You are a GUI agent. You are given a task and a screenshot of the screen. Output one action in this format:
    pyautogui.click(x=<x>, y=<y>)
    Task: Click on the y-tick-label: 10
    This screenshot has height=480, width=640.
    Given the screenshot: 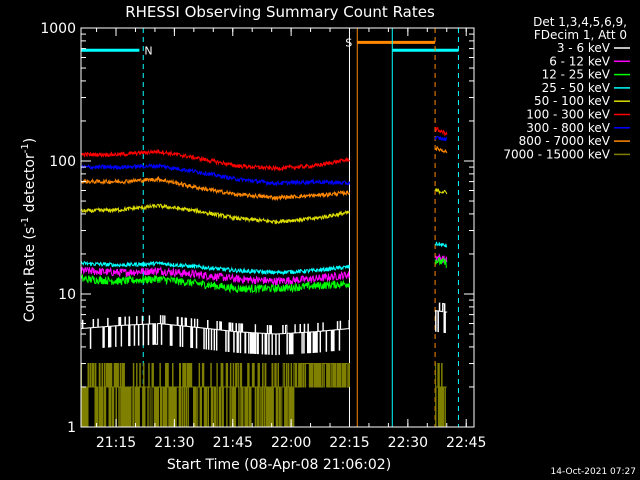 What is the action you would take?
    pyautogui.click(x=67, y=295)
    